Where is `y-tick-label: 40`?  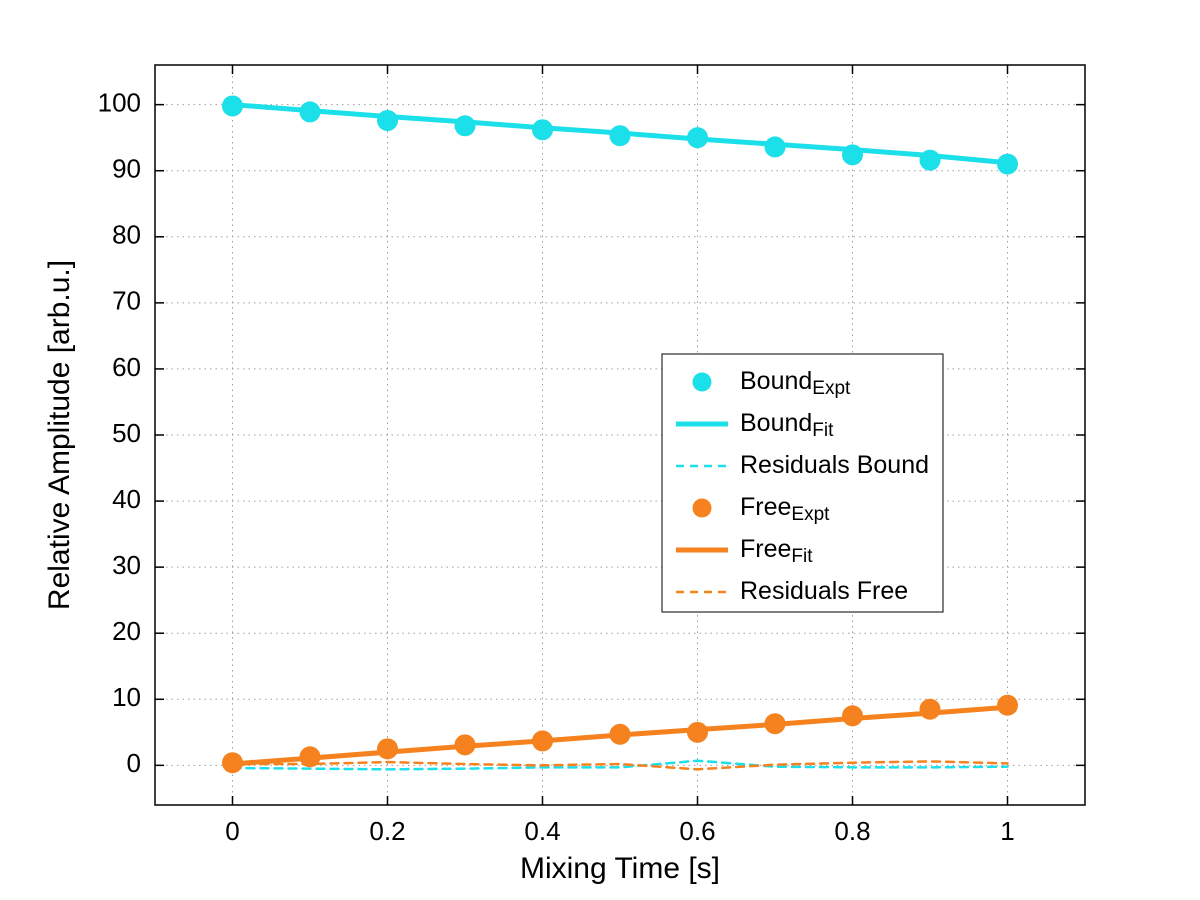
y-tick-label: 40 is located at coordinates (126, 499).